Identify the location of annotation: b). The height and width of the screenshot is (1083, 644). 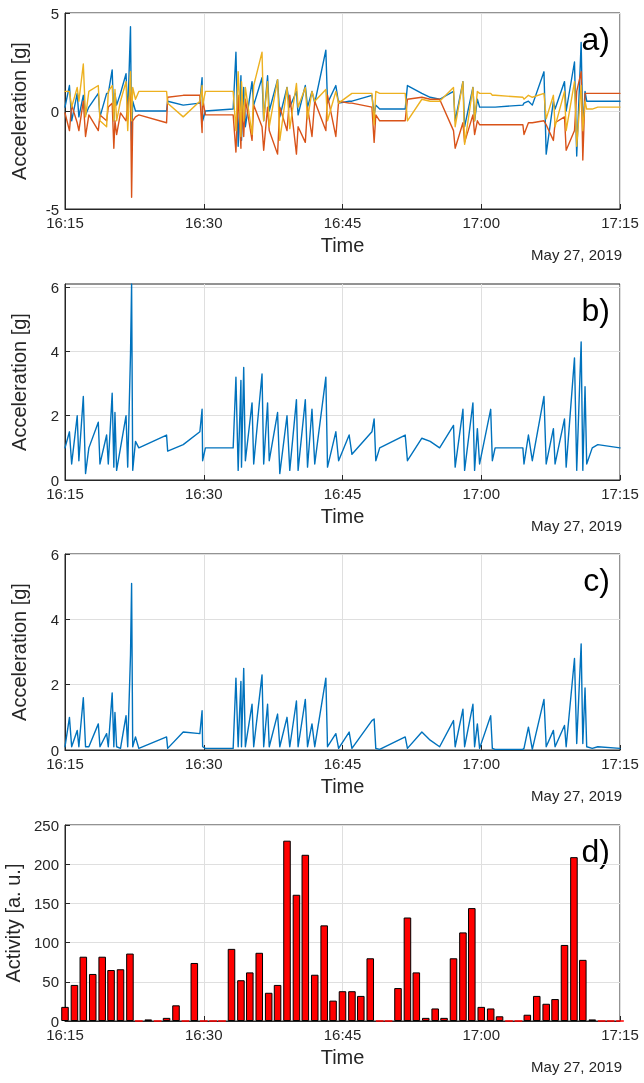
(595, 309).